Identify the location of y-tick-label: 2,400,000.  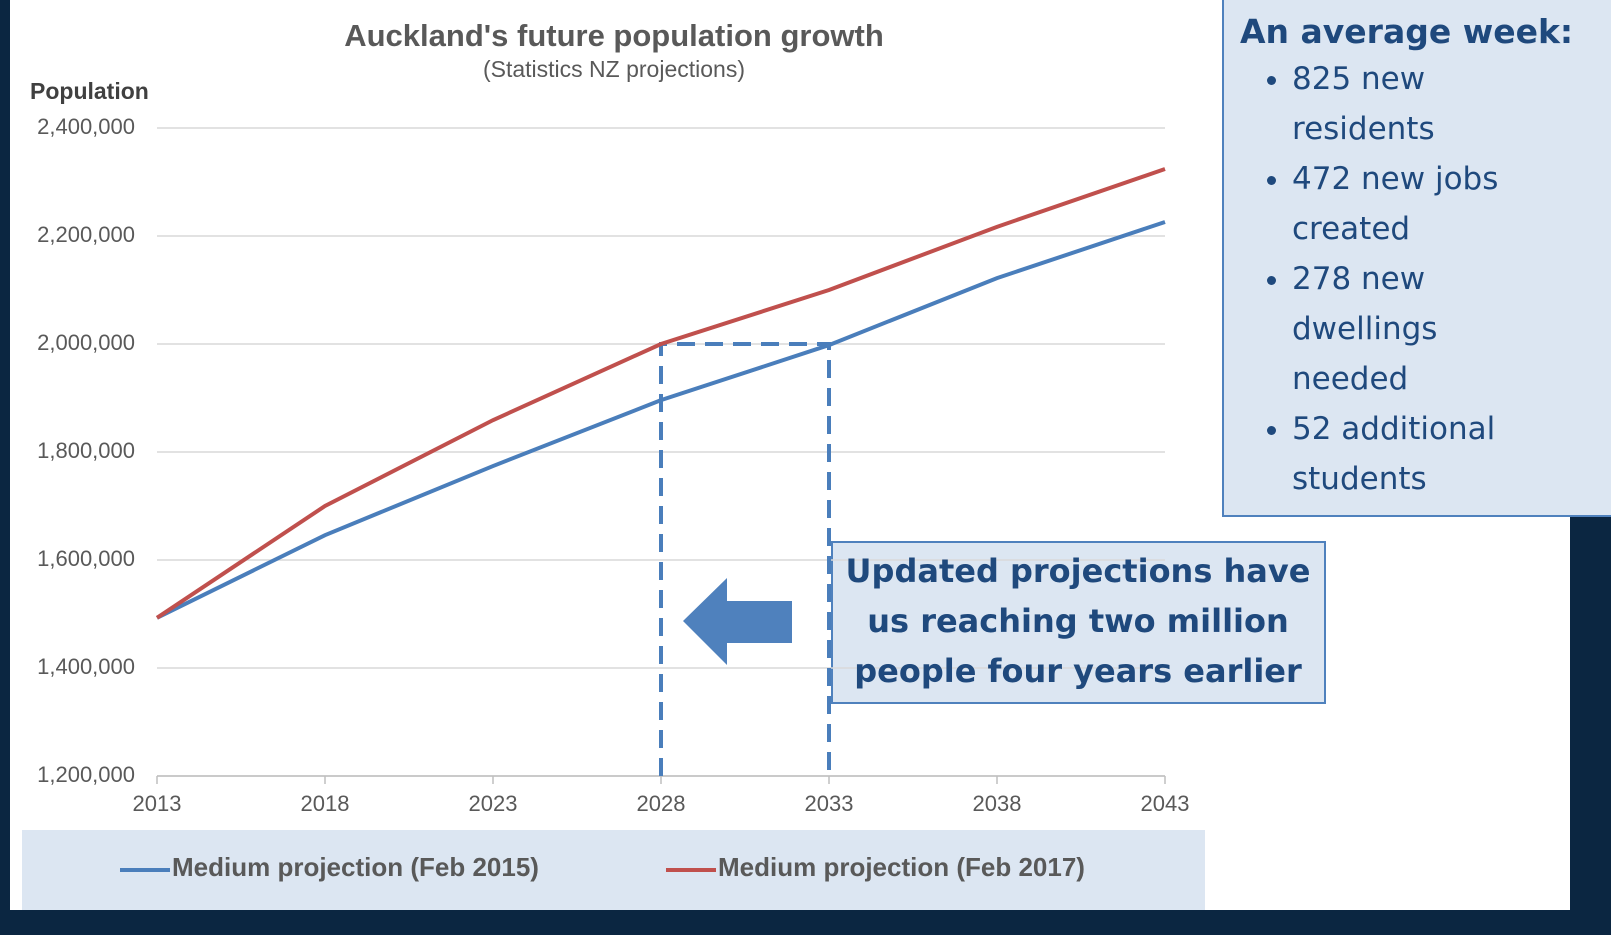
(86, 126).